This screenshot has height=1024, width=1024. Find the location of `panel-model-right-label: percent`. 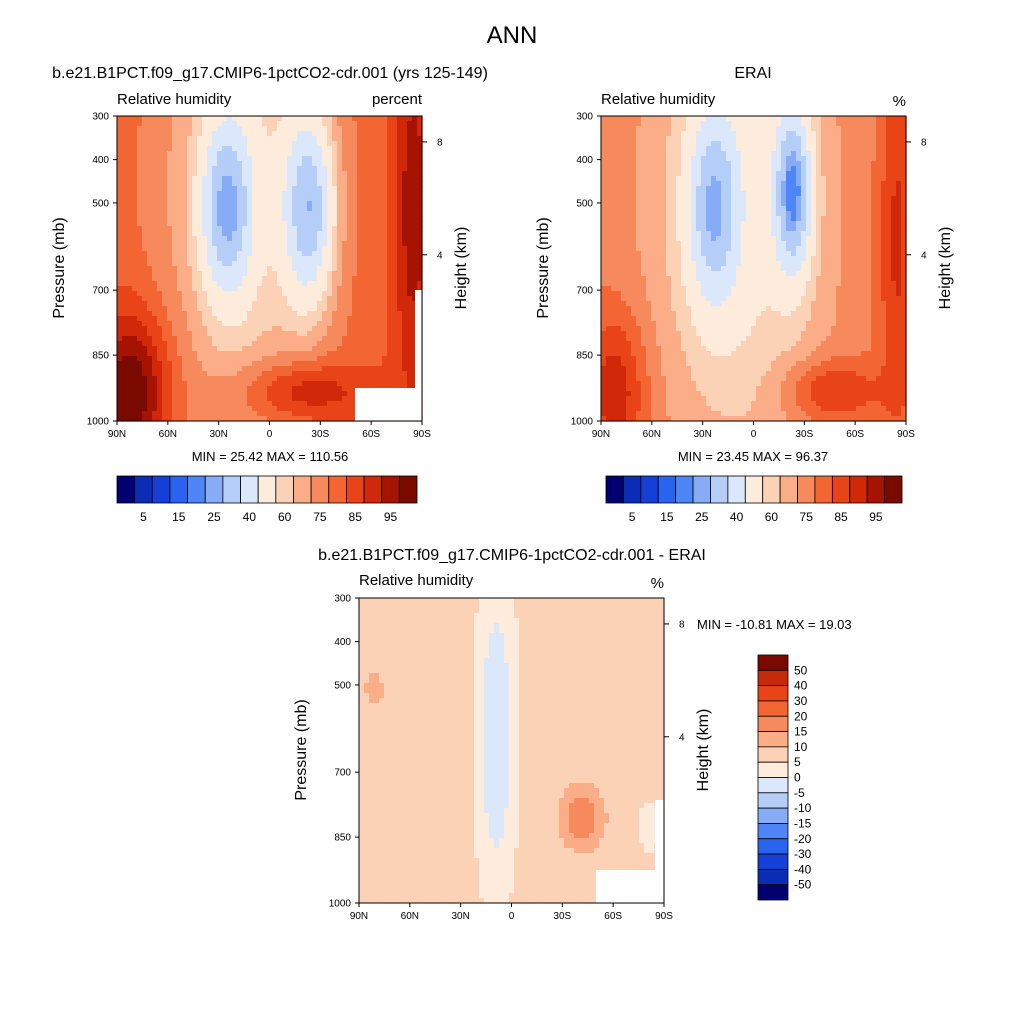

panel-model-right-label: percent is located at coordinates (397, 99).